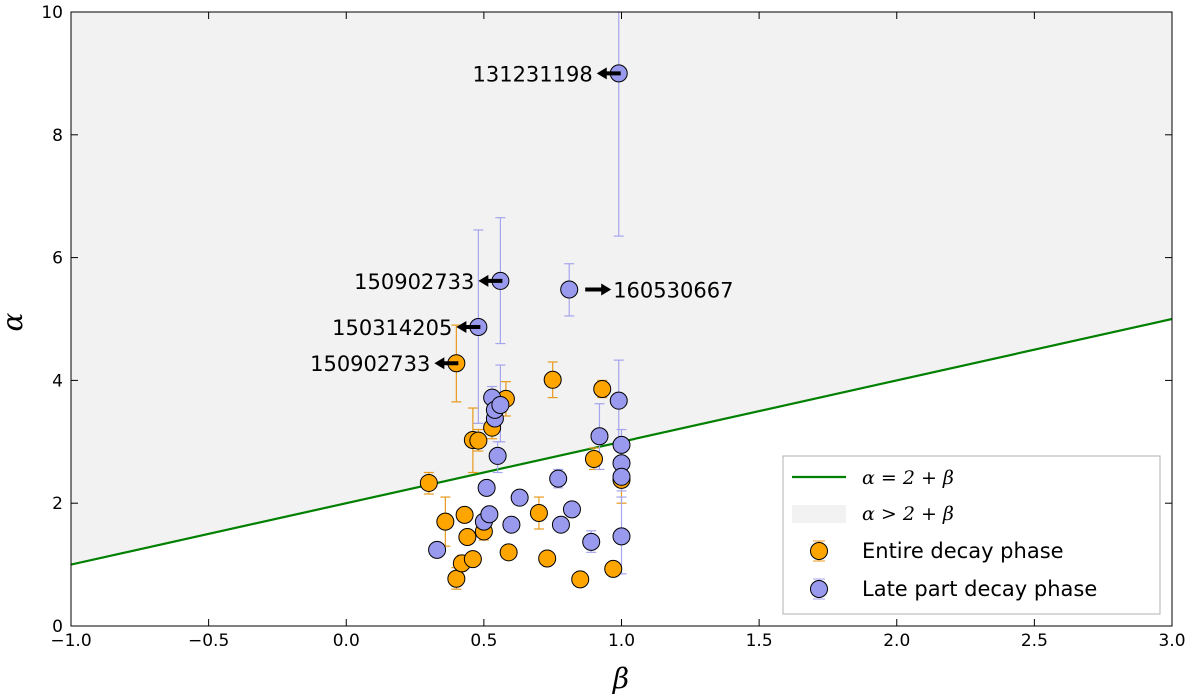  I want to click on y-tick-label: 0, so click(57, 627).